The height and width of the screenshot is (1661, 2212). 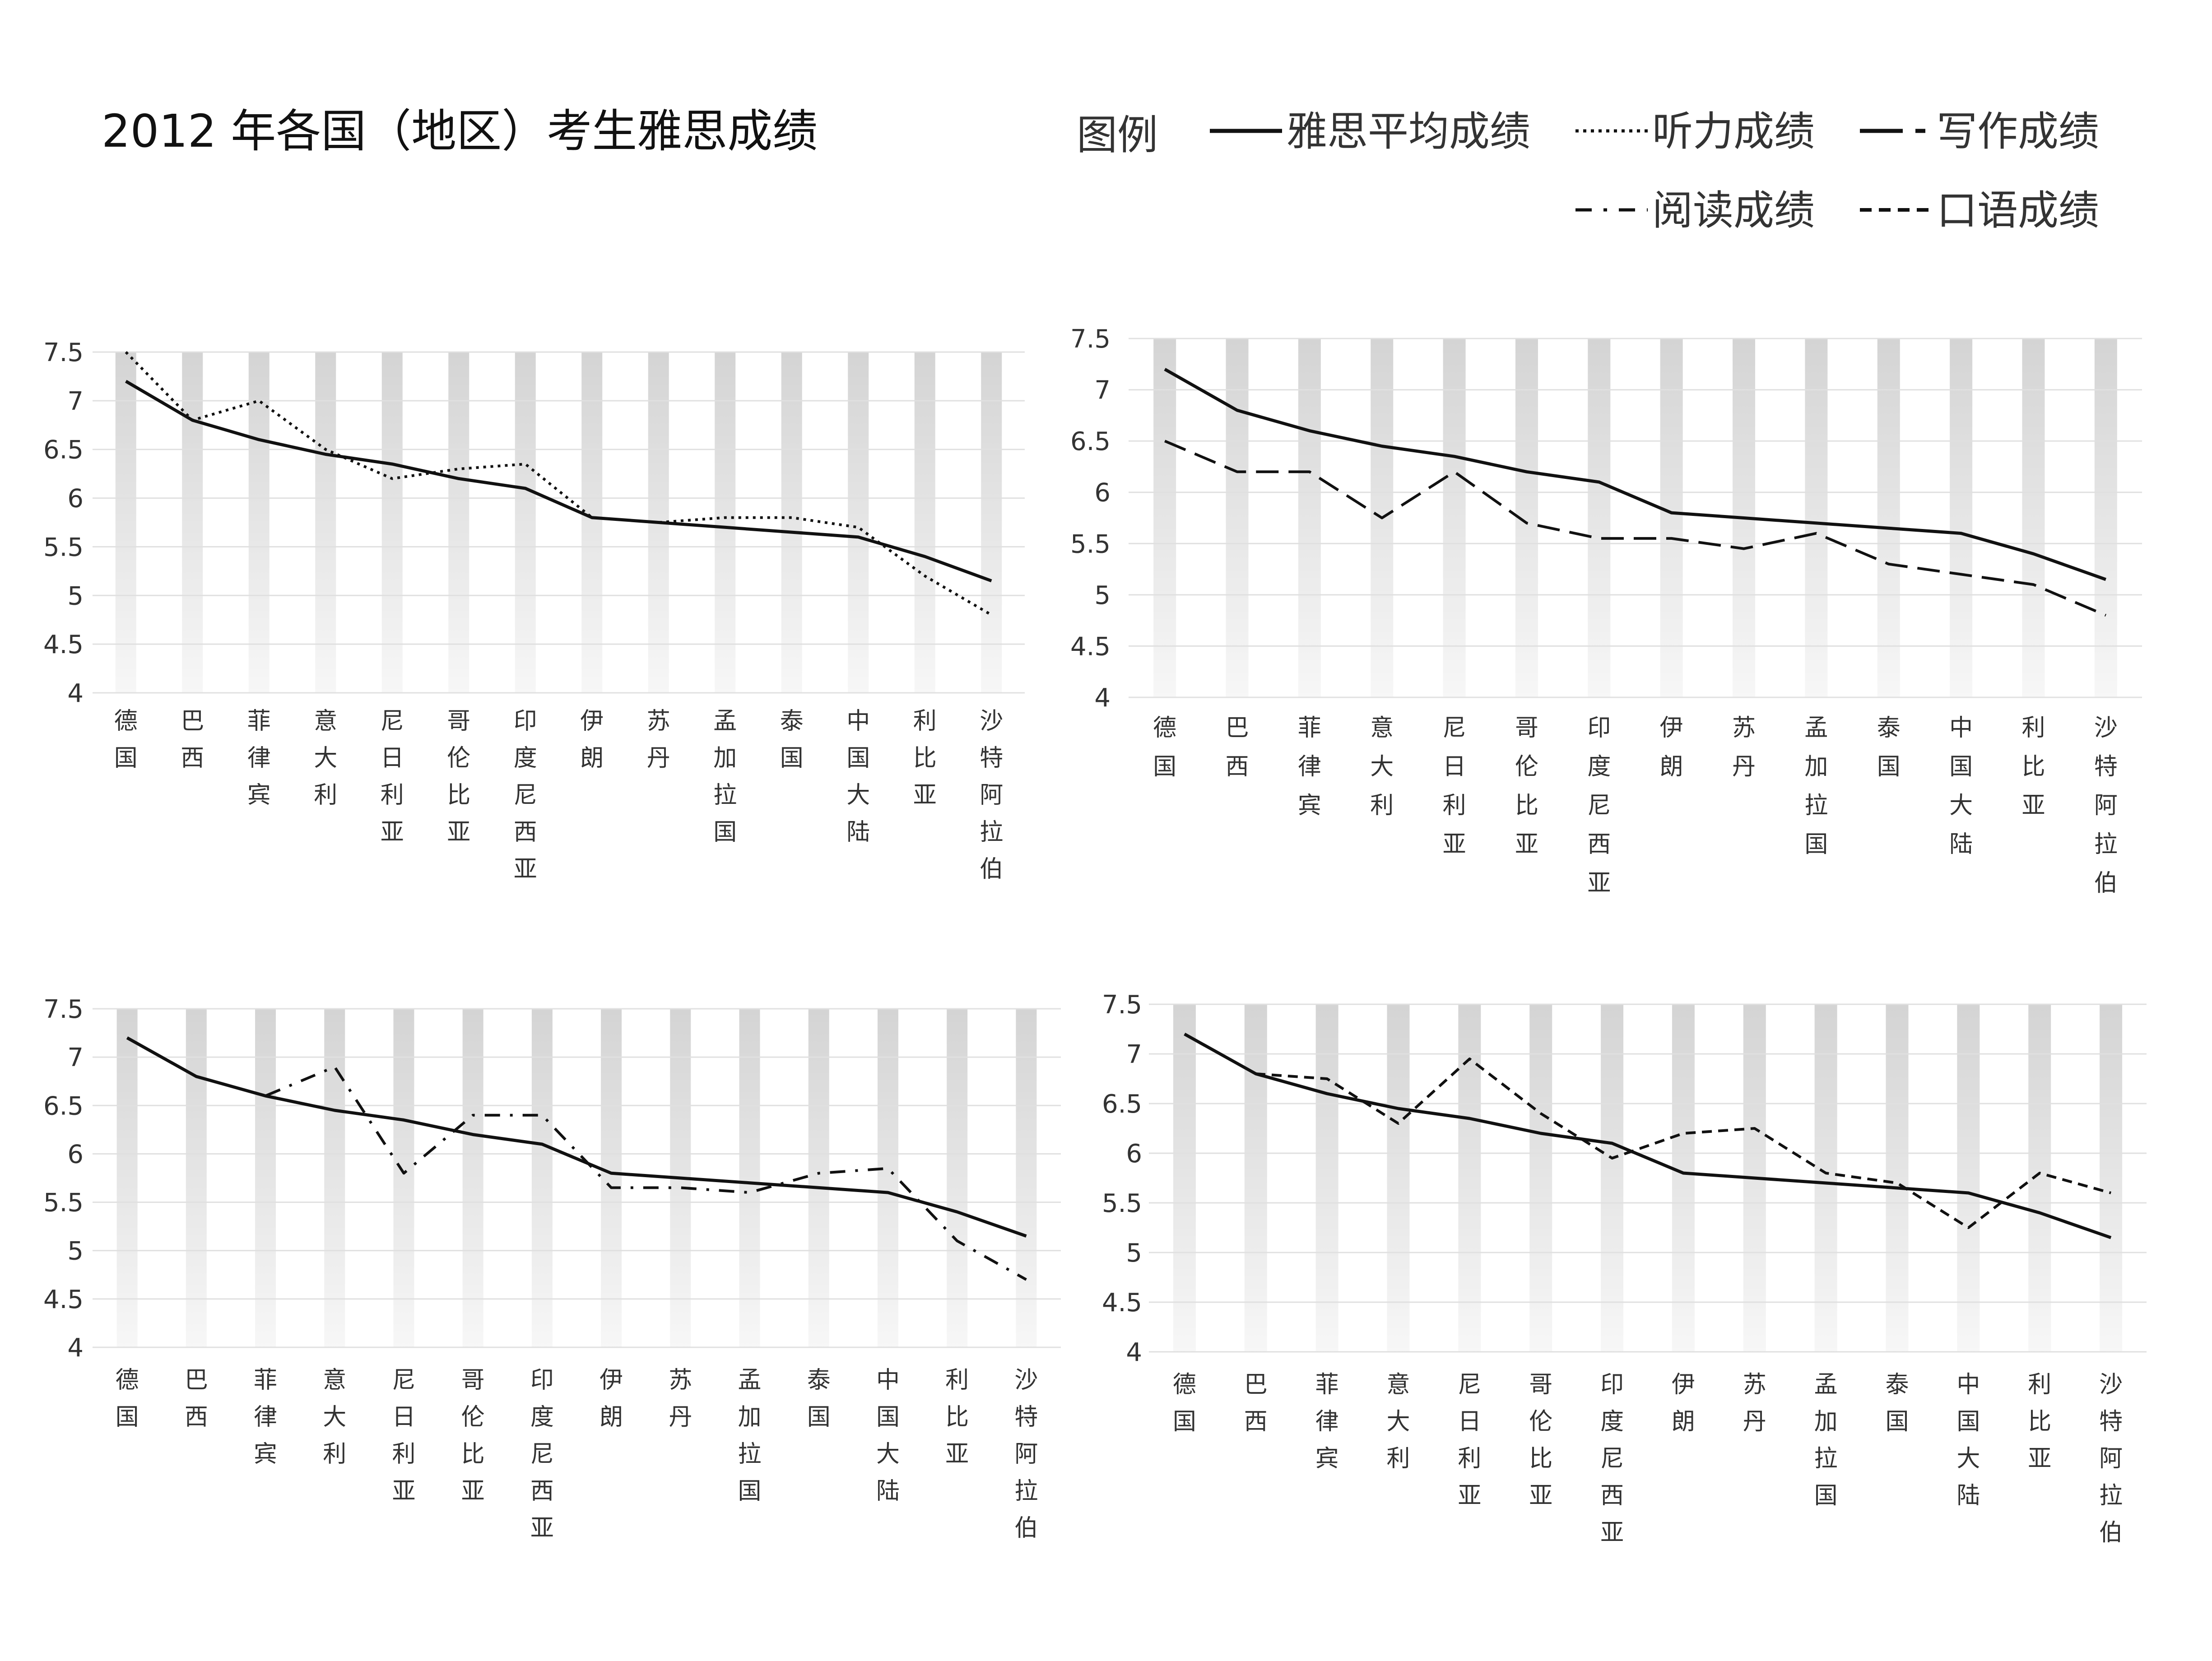 What do you see at coordinates (1733, 131) in the screenshot?
I see `legend-label-listening: 听力成绩` at bounding box center [1733, 131].